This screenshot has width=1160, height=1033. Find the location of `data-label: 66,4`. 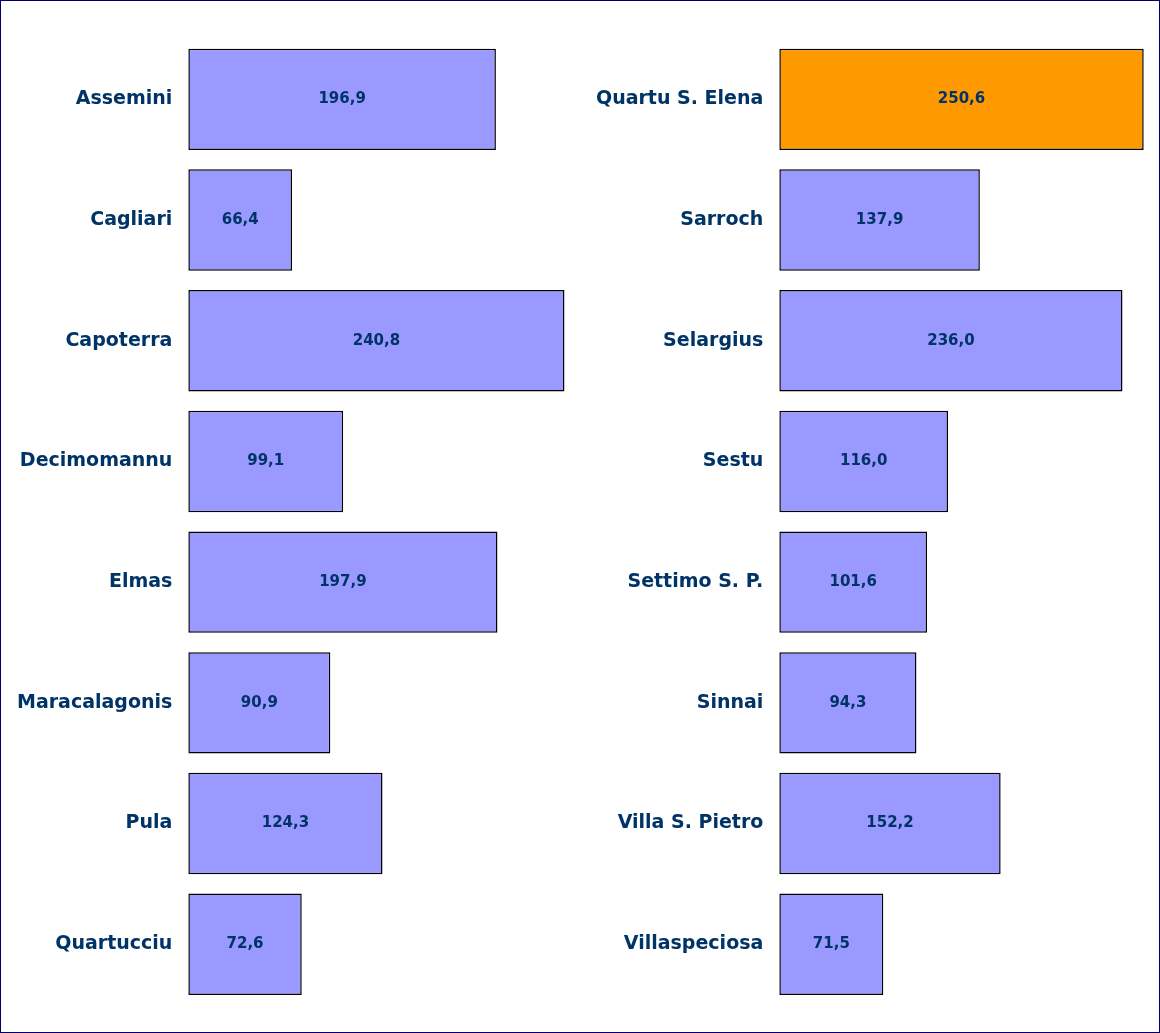

data-label: 66,4 is located at coordinates (240, 218).